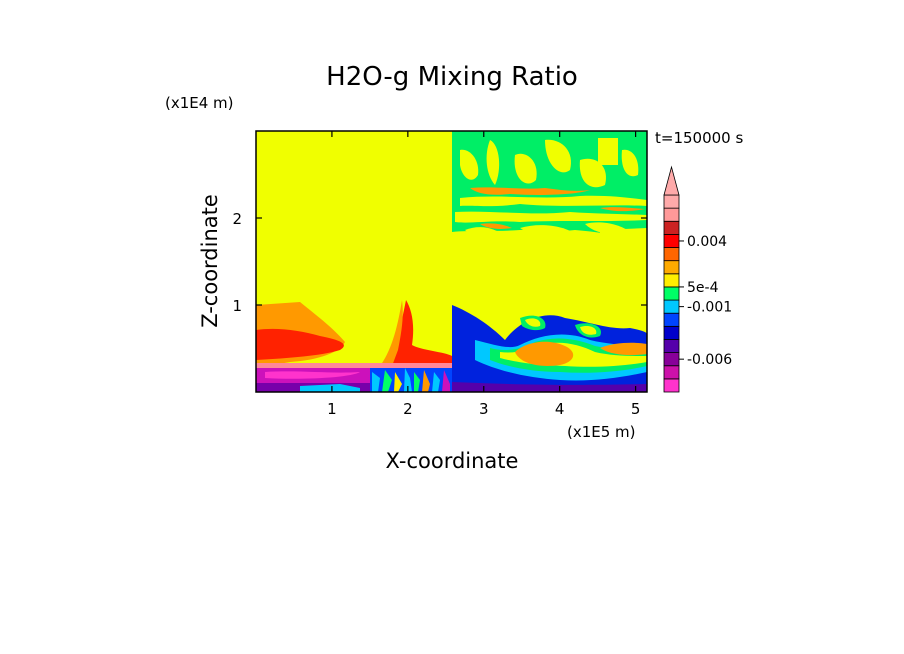 The height and width of the screenshot is (654, 904). What do you see at coordinates (312, 375) in the screenshot?
I see `region-pink-magenta-band` at bounding box center [312, 375].